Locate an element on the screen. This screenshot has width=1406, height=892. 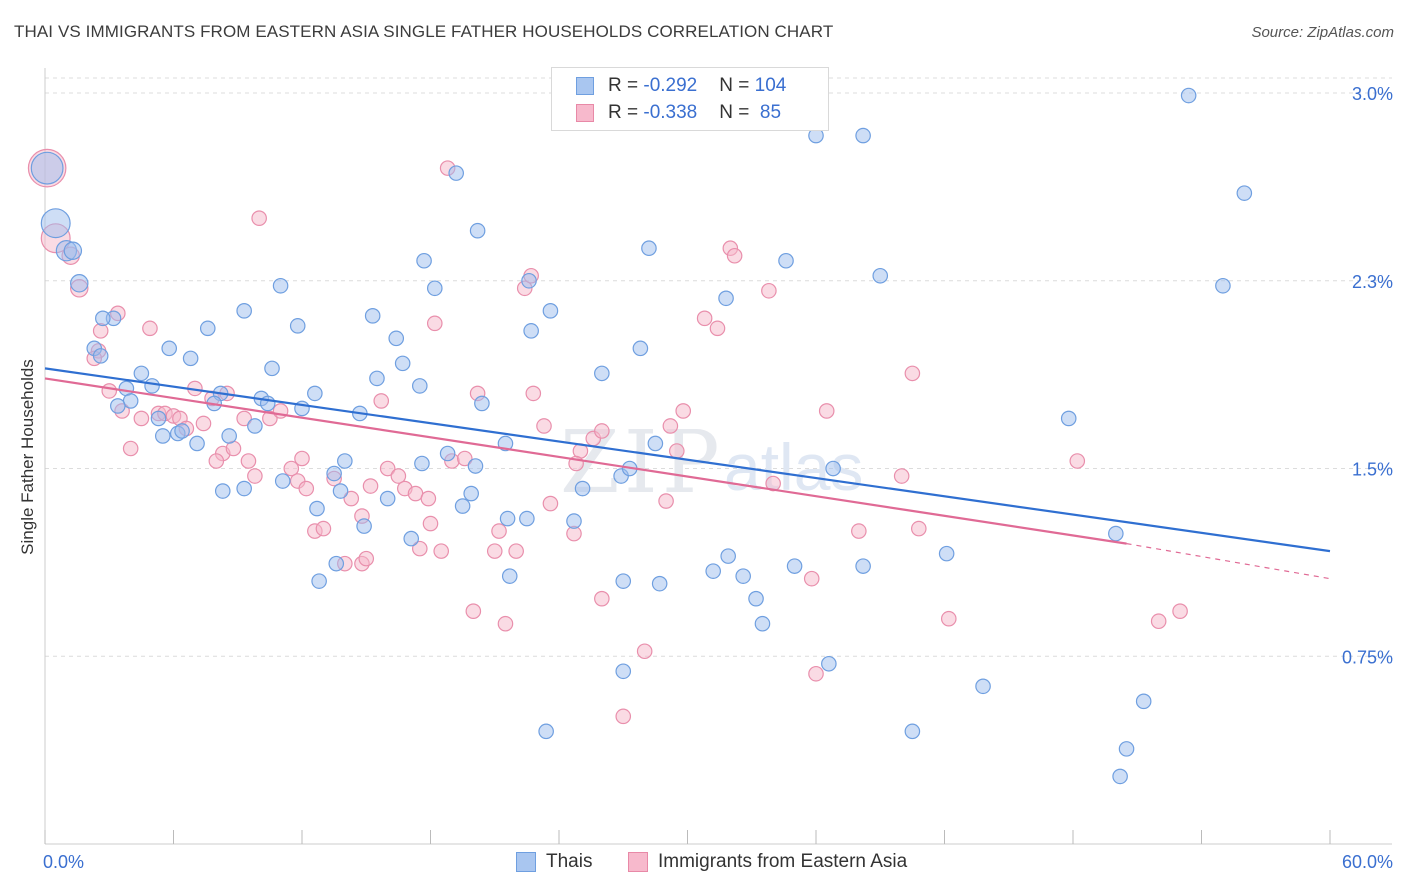
y-tick-label: 3.0% is located at coordinates (1372, 94).